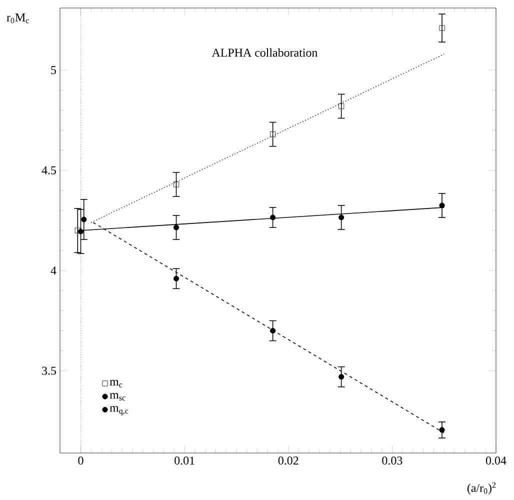 This screenshot has width=514, height=500. What do you see at coordinates (184, 460) in the screenshot?
I see `x-tick-label: 0.01` at bounding box center [184, 460].